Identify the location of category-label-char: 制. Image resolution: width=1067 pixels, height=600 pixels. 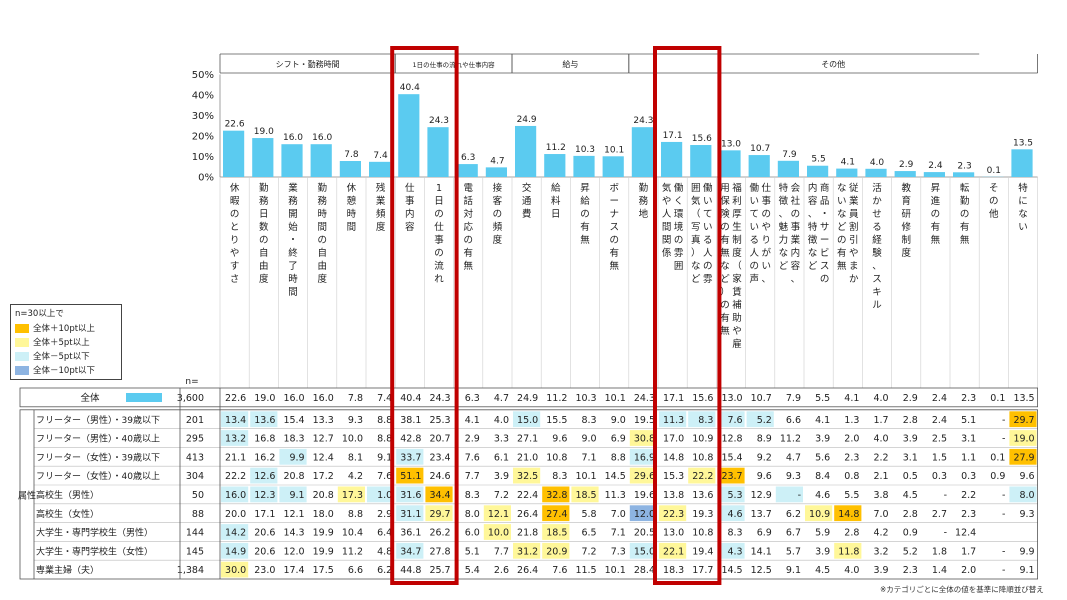
(737, 240).